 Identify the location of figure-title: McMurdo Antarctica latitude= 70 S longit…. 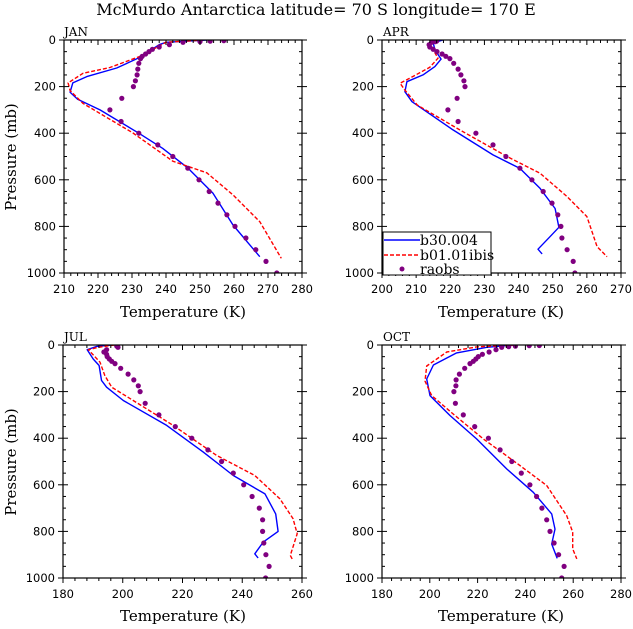
(316, 9).